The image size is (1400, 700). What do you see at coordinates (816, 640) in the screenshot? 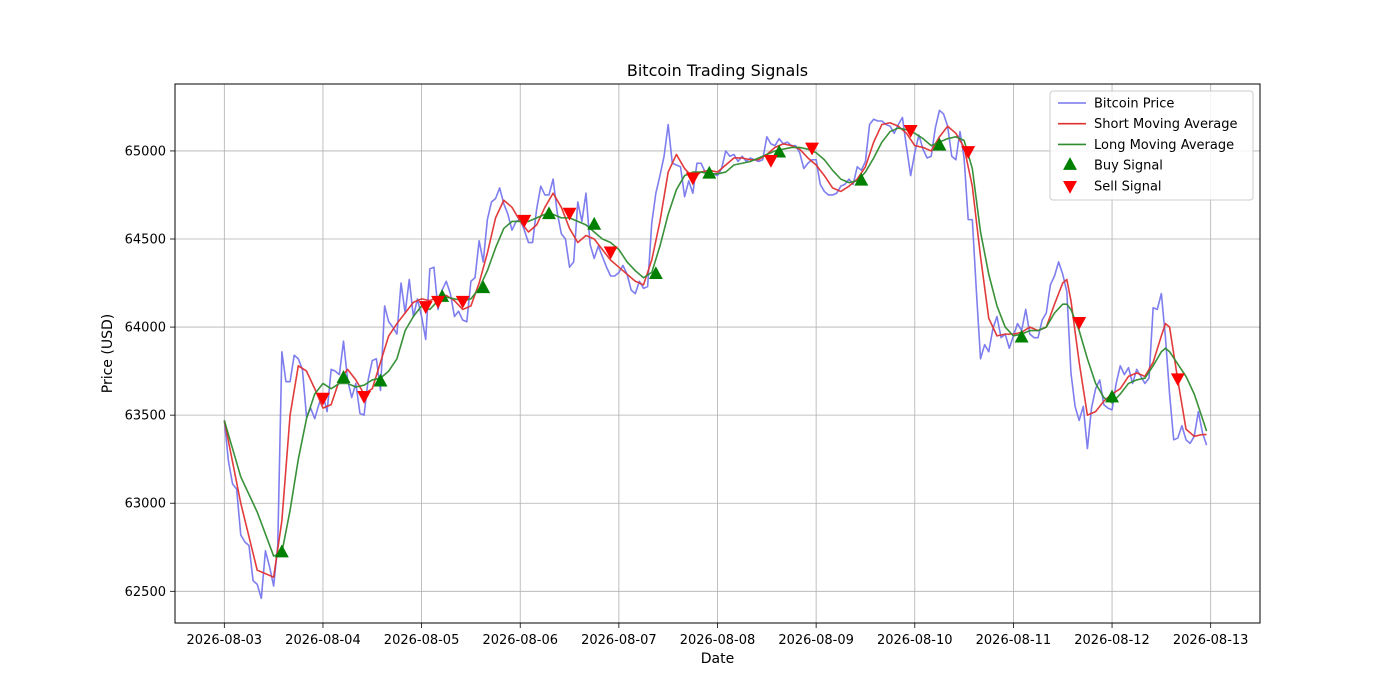
I see `x-tick-label: 2026-08-09` at bounding box center [816, 640].